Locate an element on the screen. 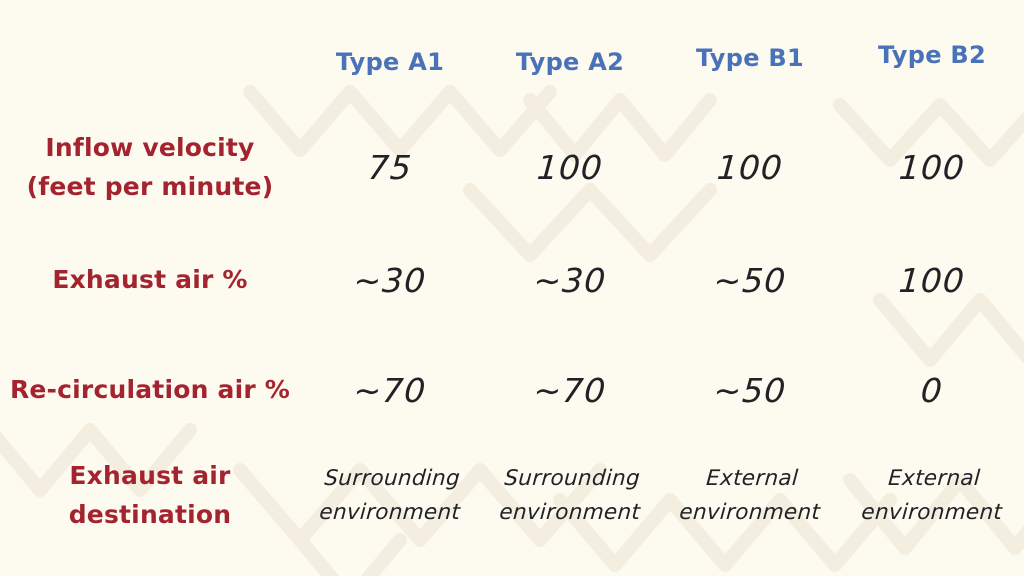 This screenshot has height=576, width=1024. row-label-exhaust-air-percent: Exhaust air % is located at coordinates (150, 279).